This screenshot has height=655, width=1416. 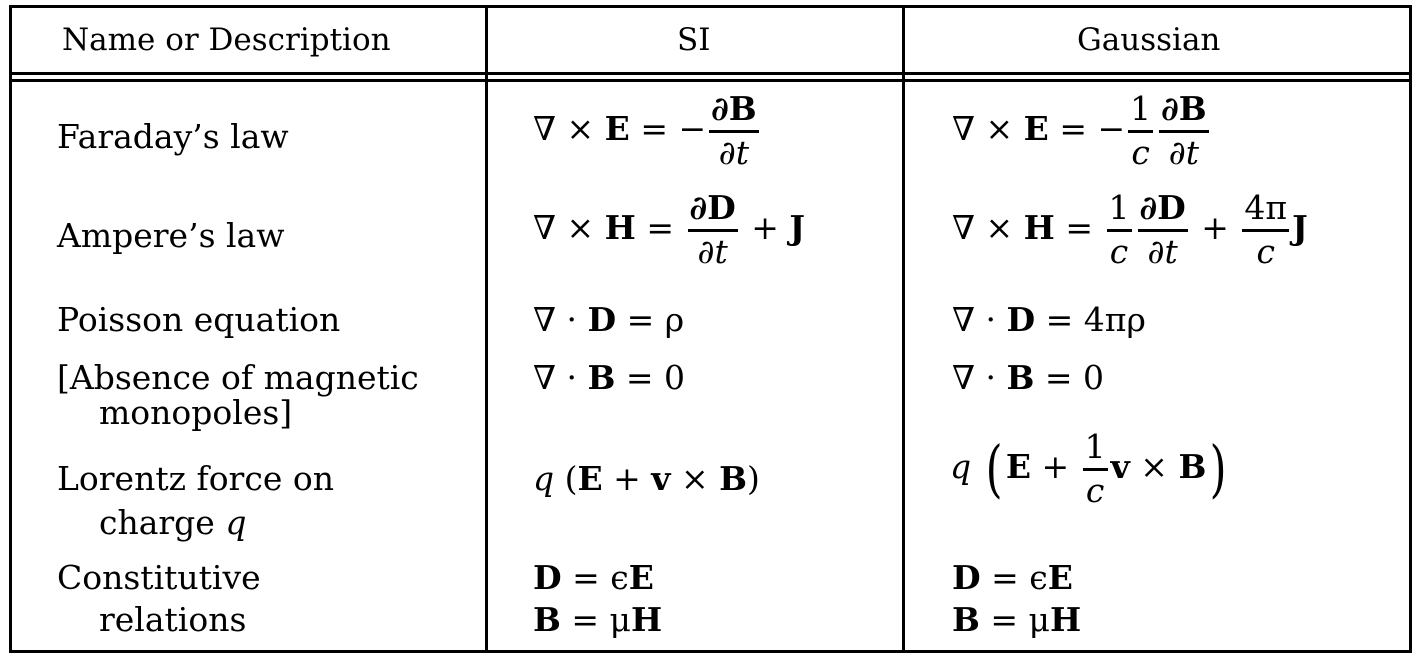 I want to click on formula-poisson-si: ∇ · D = ρ, so click(x=609, y=319).